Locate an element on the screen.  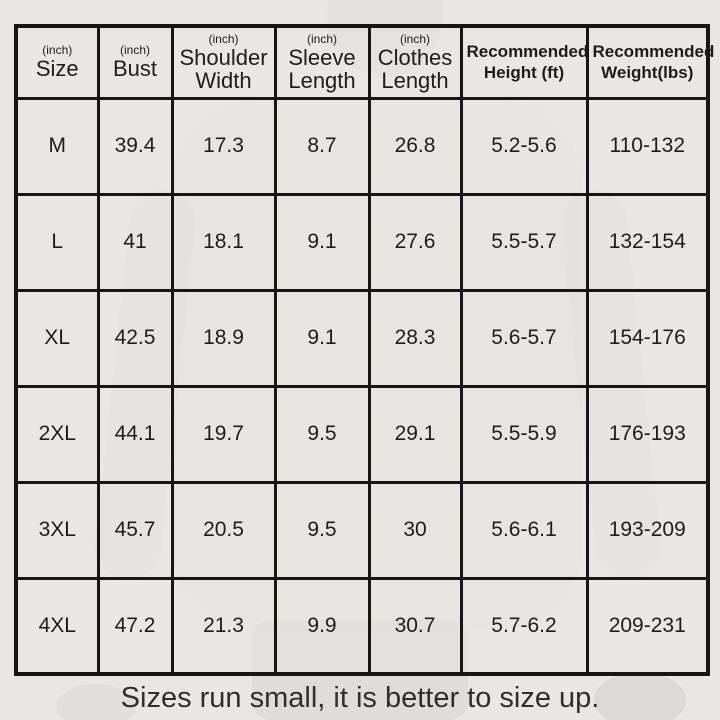
measurement-value-cell: 39.4 is located at coordinates (135, 146).